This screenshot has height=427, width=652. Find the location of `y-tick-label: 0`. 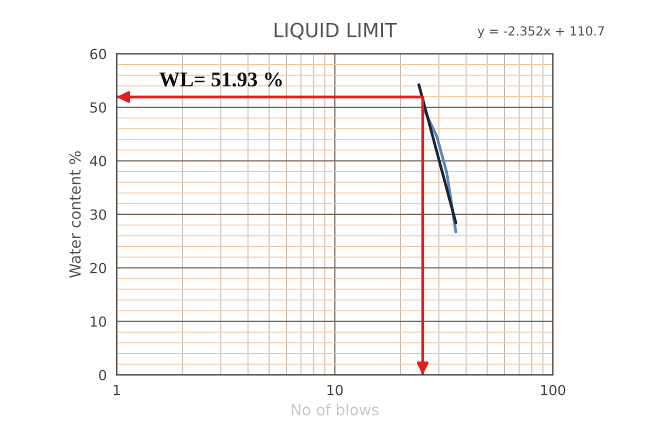

y-tick-label: 0 is located at coordinates (102, 375).